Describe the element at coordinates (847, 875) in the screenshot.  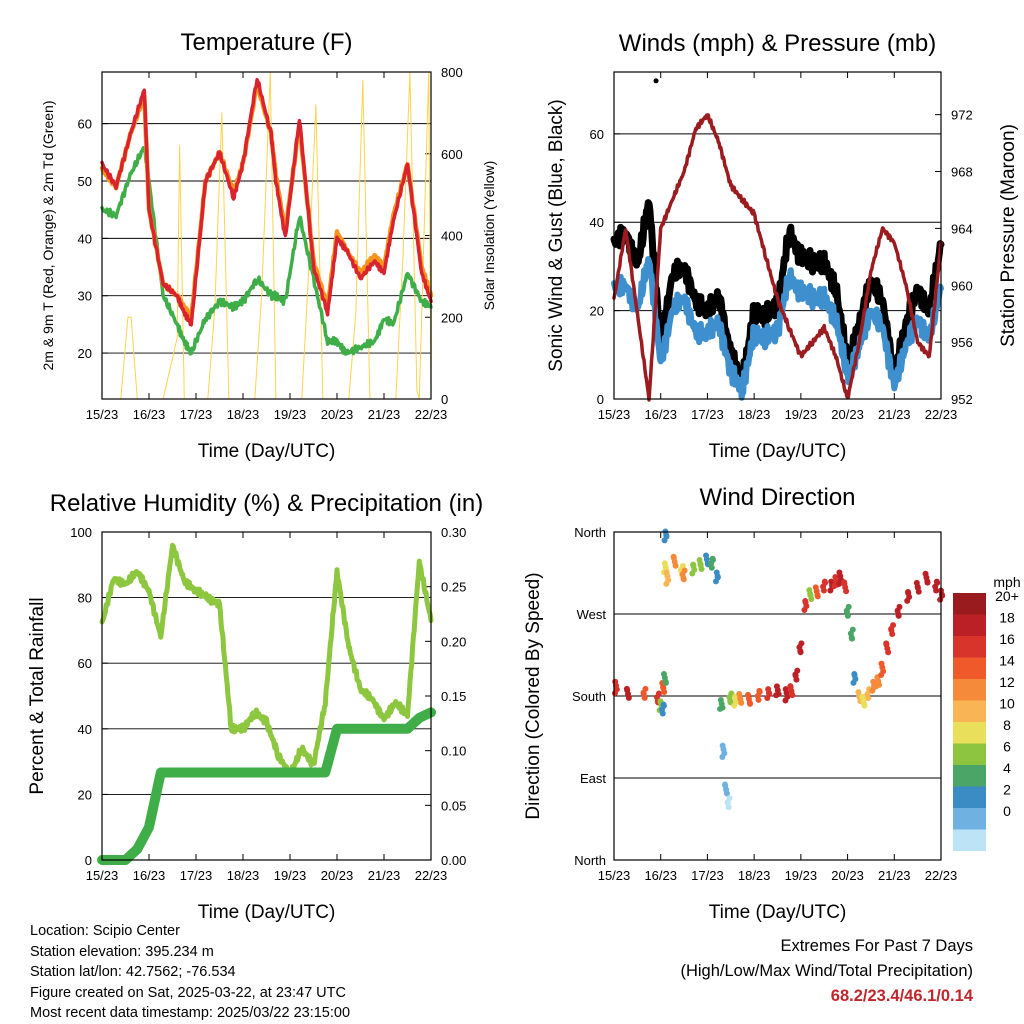
I see `x-tick-label-3: 20/23` at that location.